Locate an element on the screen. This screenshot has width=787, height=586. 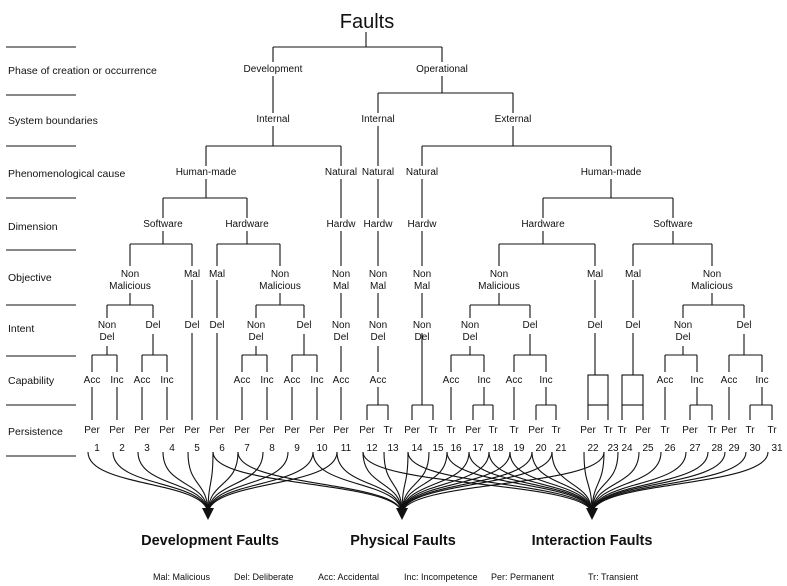
leaf-number: 8 is located at coordinates (272, 448).